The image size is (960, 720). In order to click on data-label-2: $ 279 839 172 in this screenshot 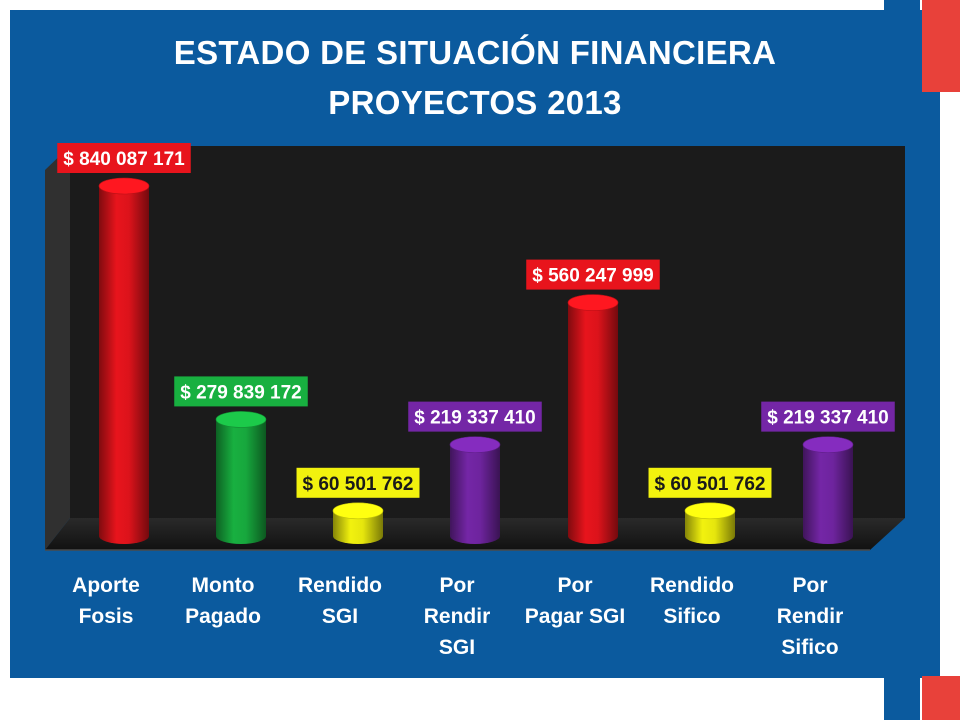, I will do `click(241, 391)`.